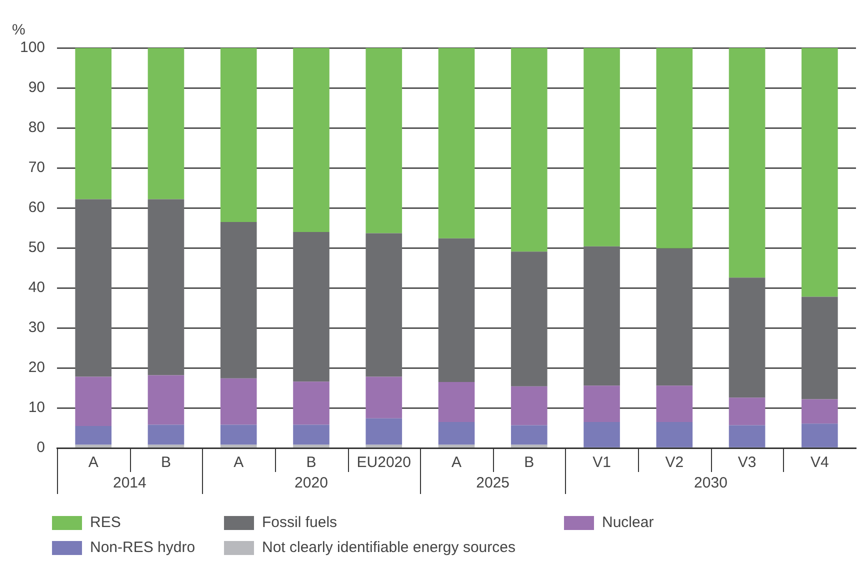 The image size is (866, 580). I want to click on y-tick-label: 30, so click(37, 327).